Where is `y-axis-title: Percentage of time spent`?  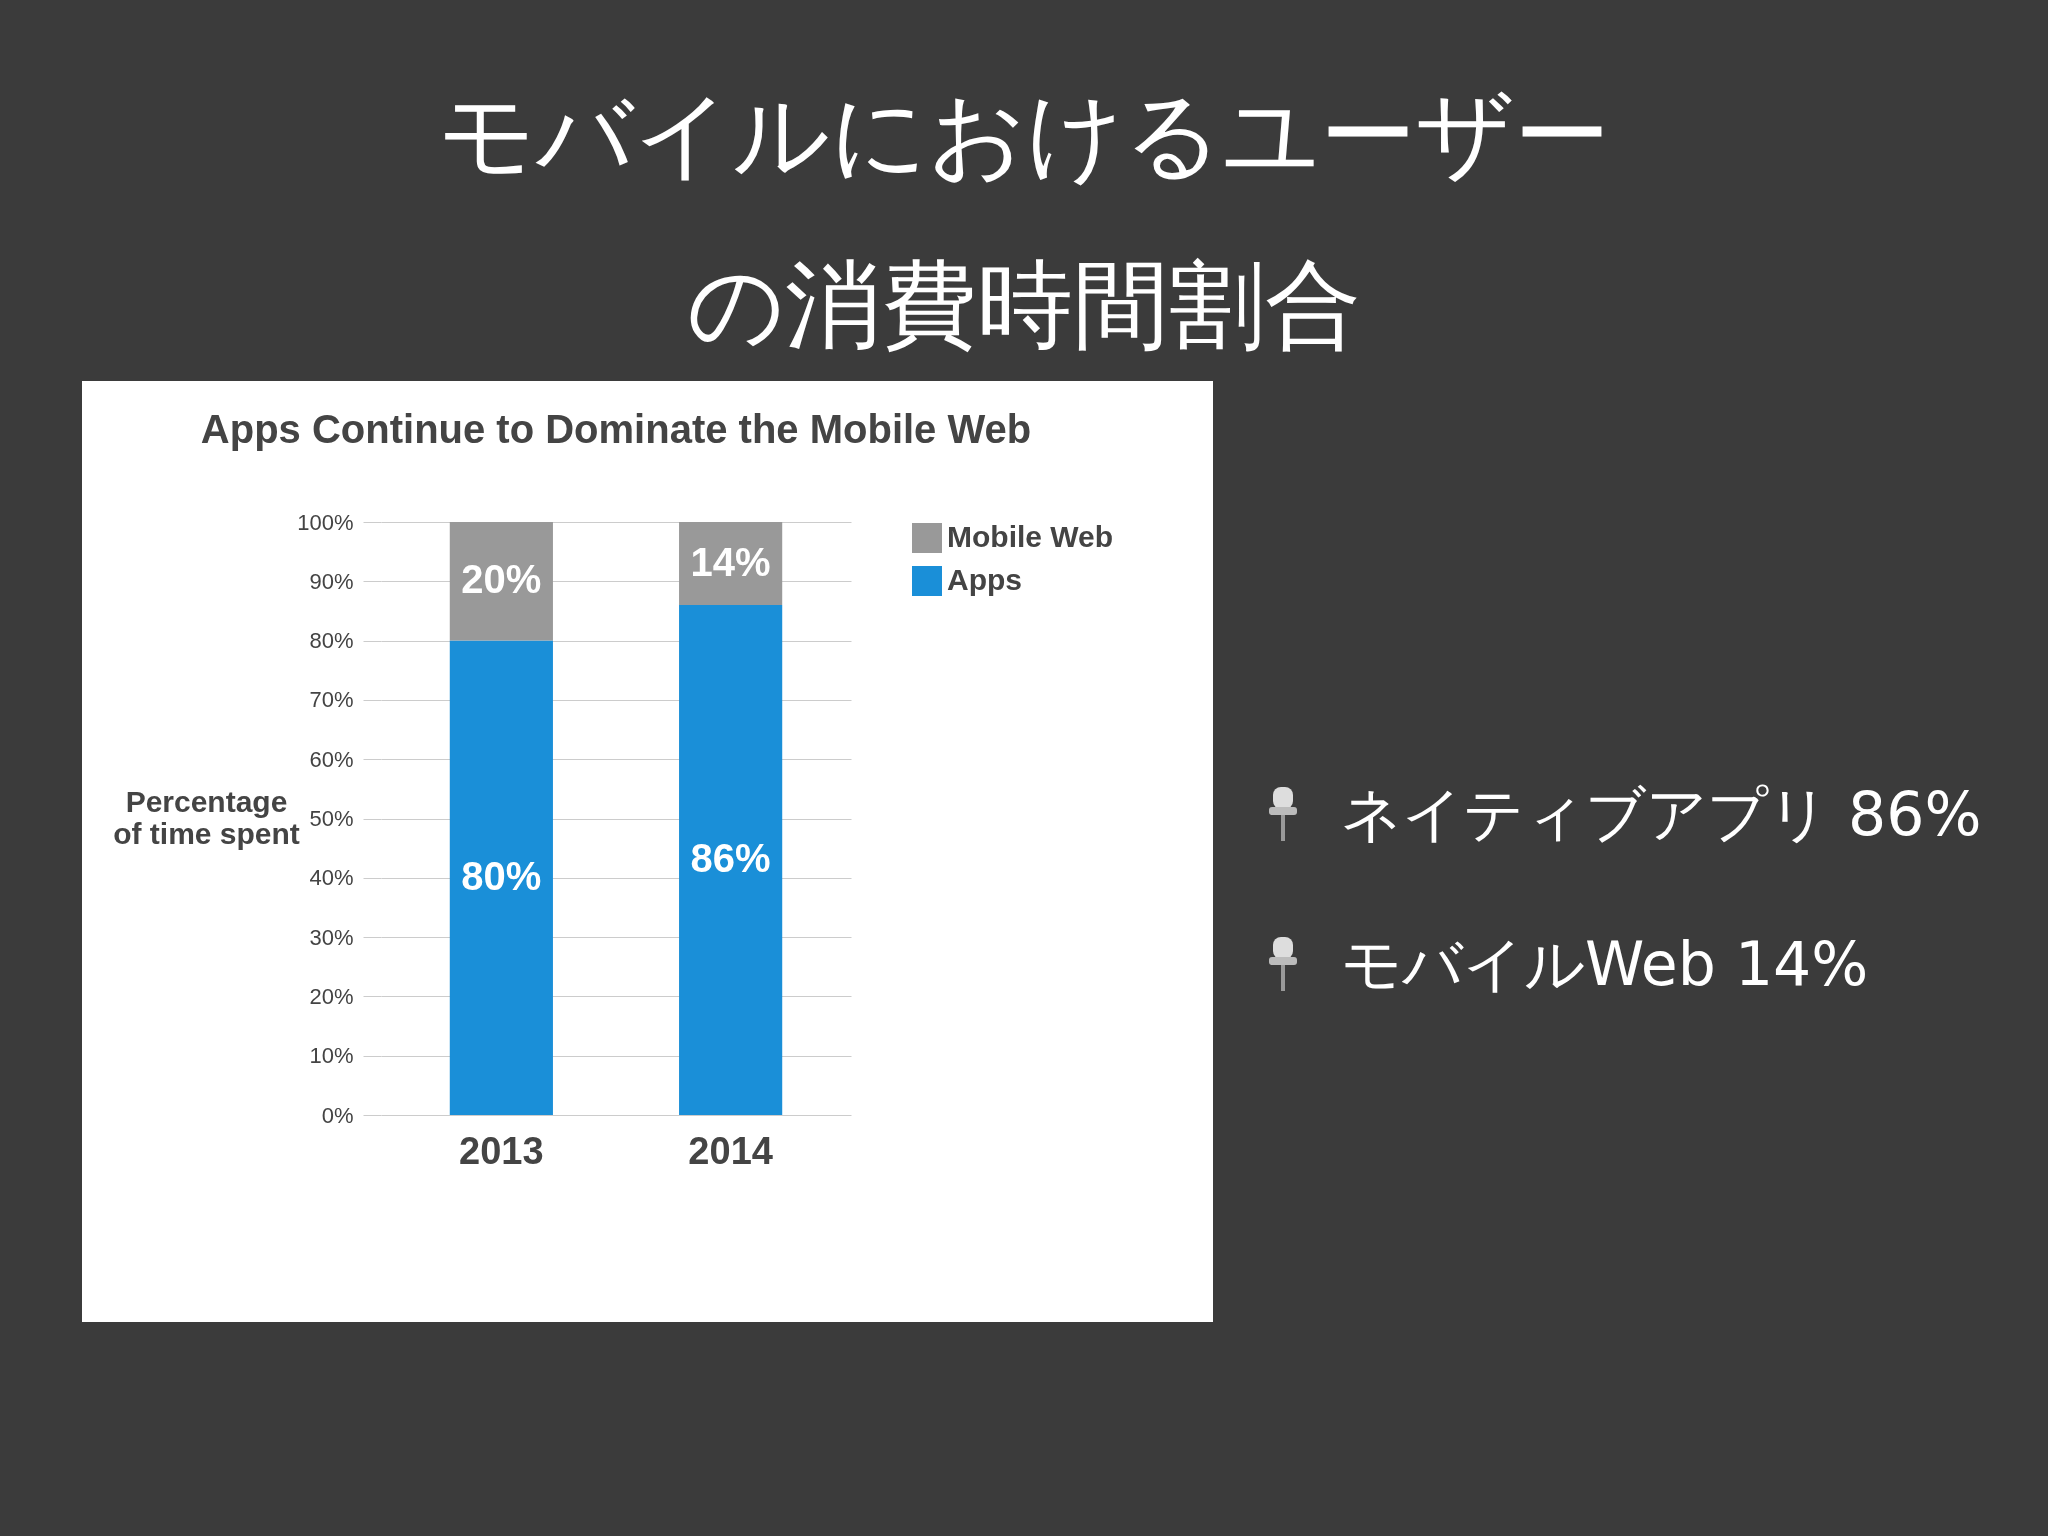 y-axis-title: Percentage of time spent is located at coordinates (206, 817).